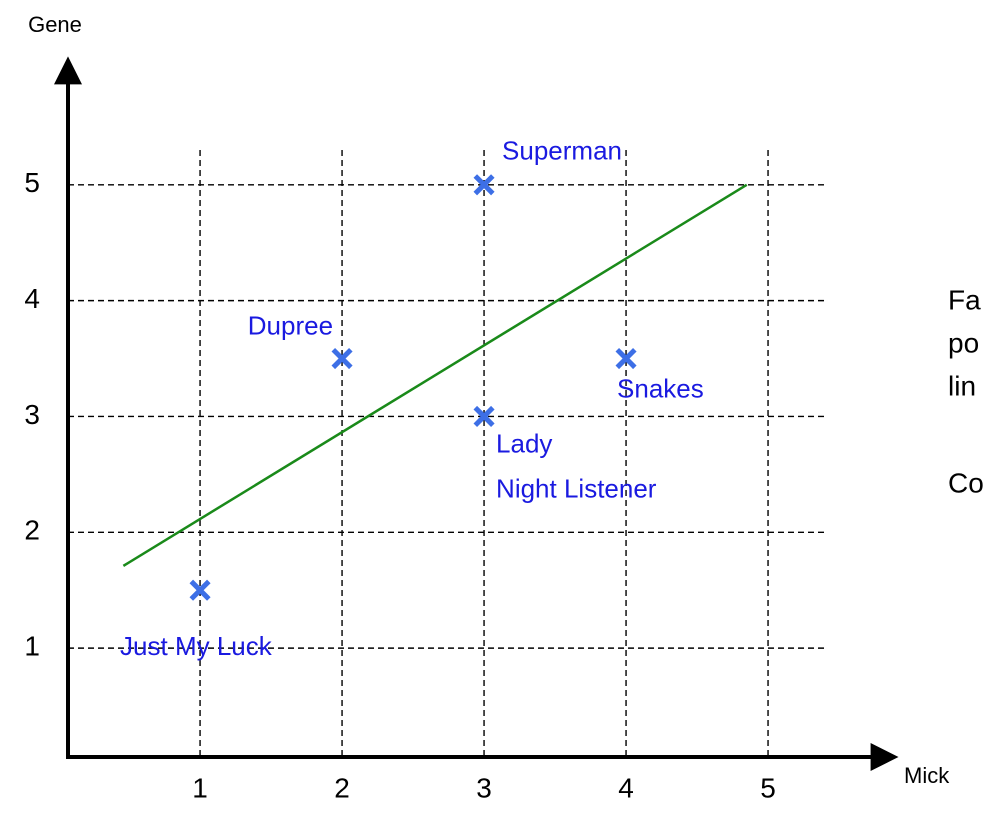 The width and height of the screenshot is (1002, 816). I want to click on x-tick-label: 4, so click(626, 787).